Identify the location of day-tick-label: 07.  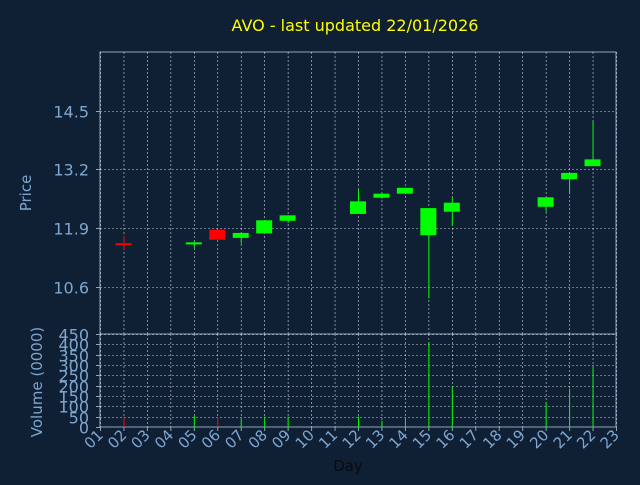
(234, 439).